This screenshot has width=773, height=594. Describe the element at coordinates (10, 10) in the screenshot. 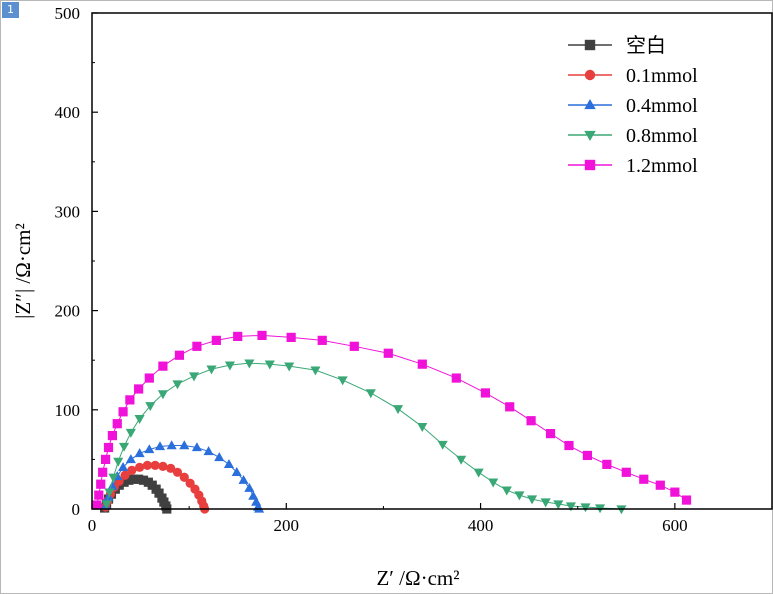

I see `page-number-badge: 1` at that location.